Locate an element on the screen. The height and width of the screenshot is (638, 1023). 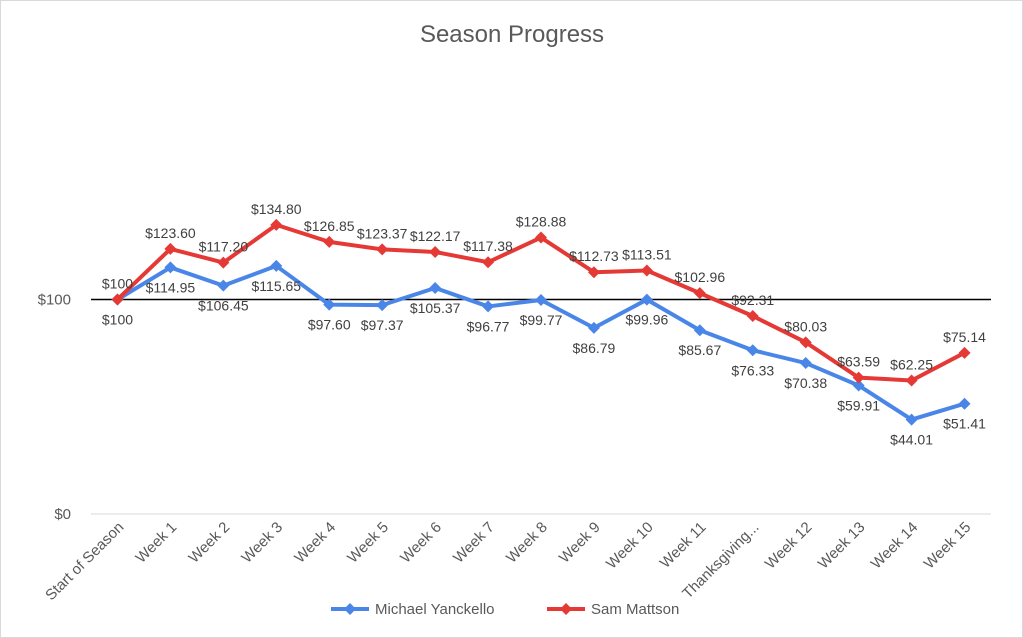
x-tick-label: Week 13 is located at coordinates (842, 546).